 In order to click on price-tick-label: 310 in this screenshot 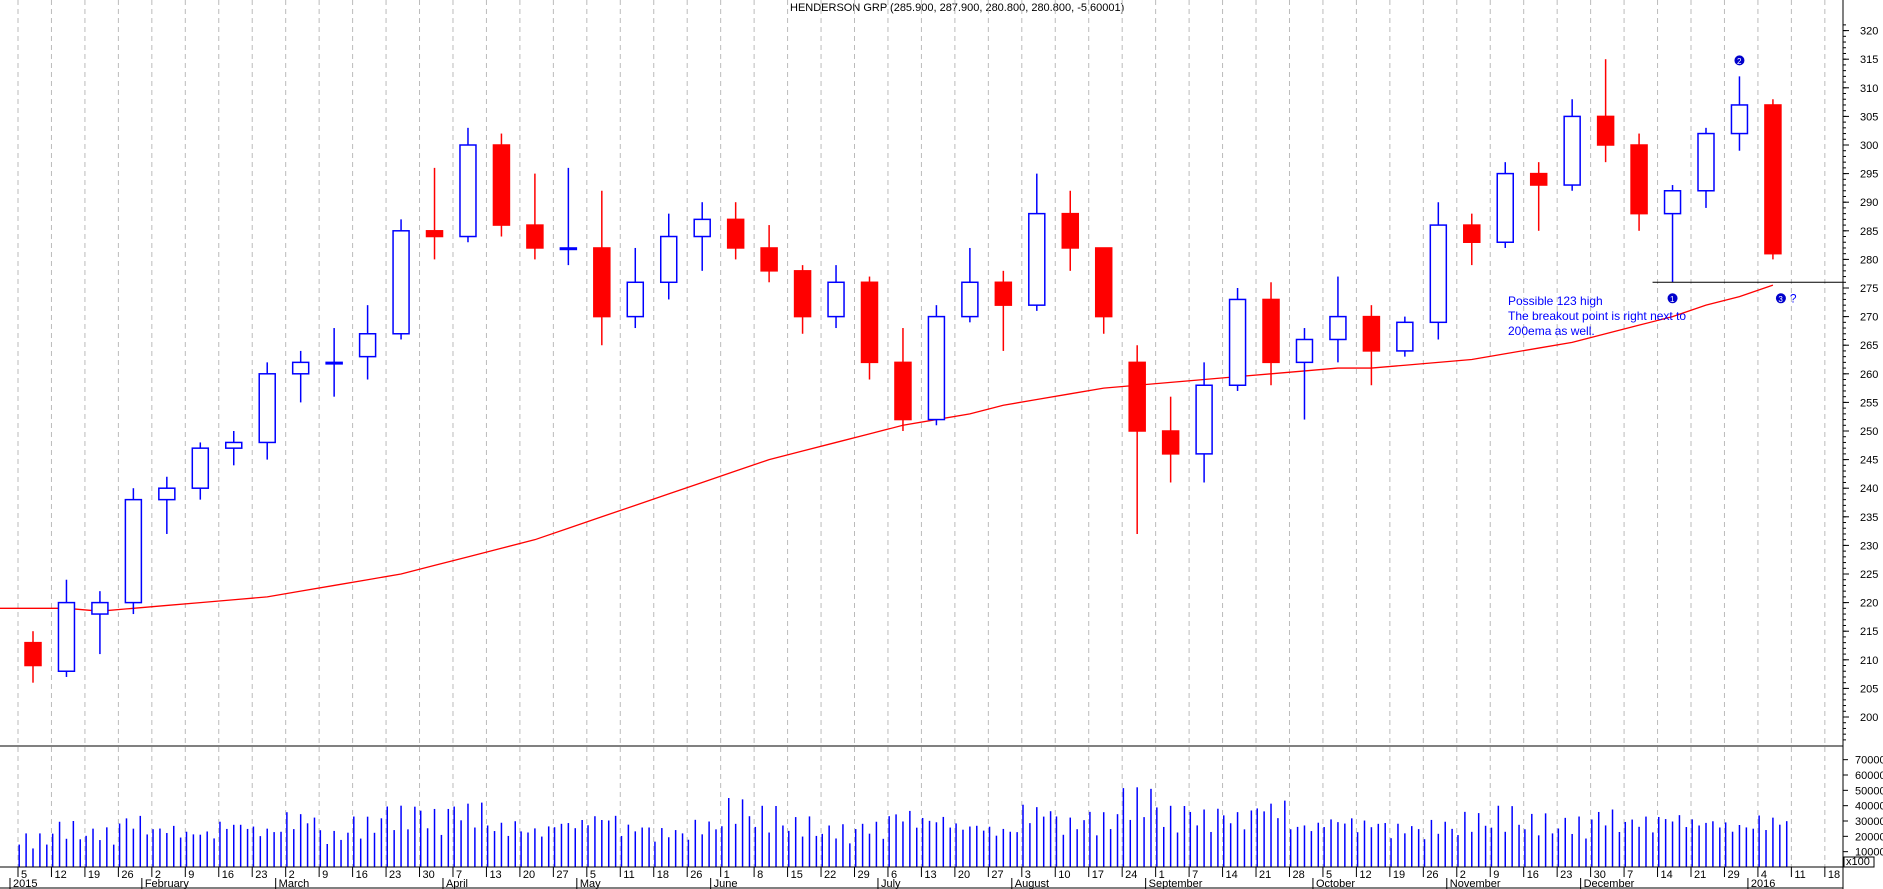, I will do `click(1869, 89)`.